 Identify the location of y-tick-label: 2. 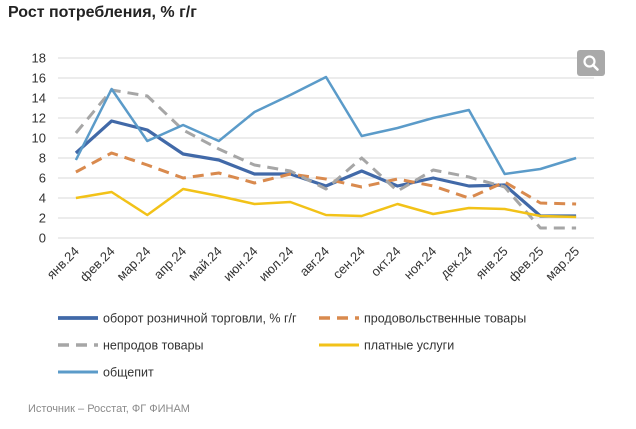
(42, 218).